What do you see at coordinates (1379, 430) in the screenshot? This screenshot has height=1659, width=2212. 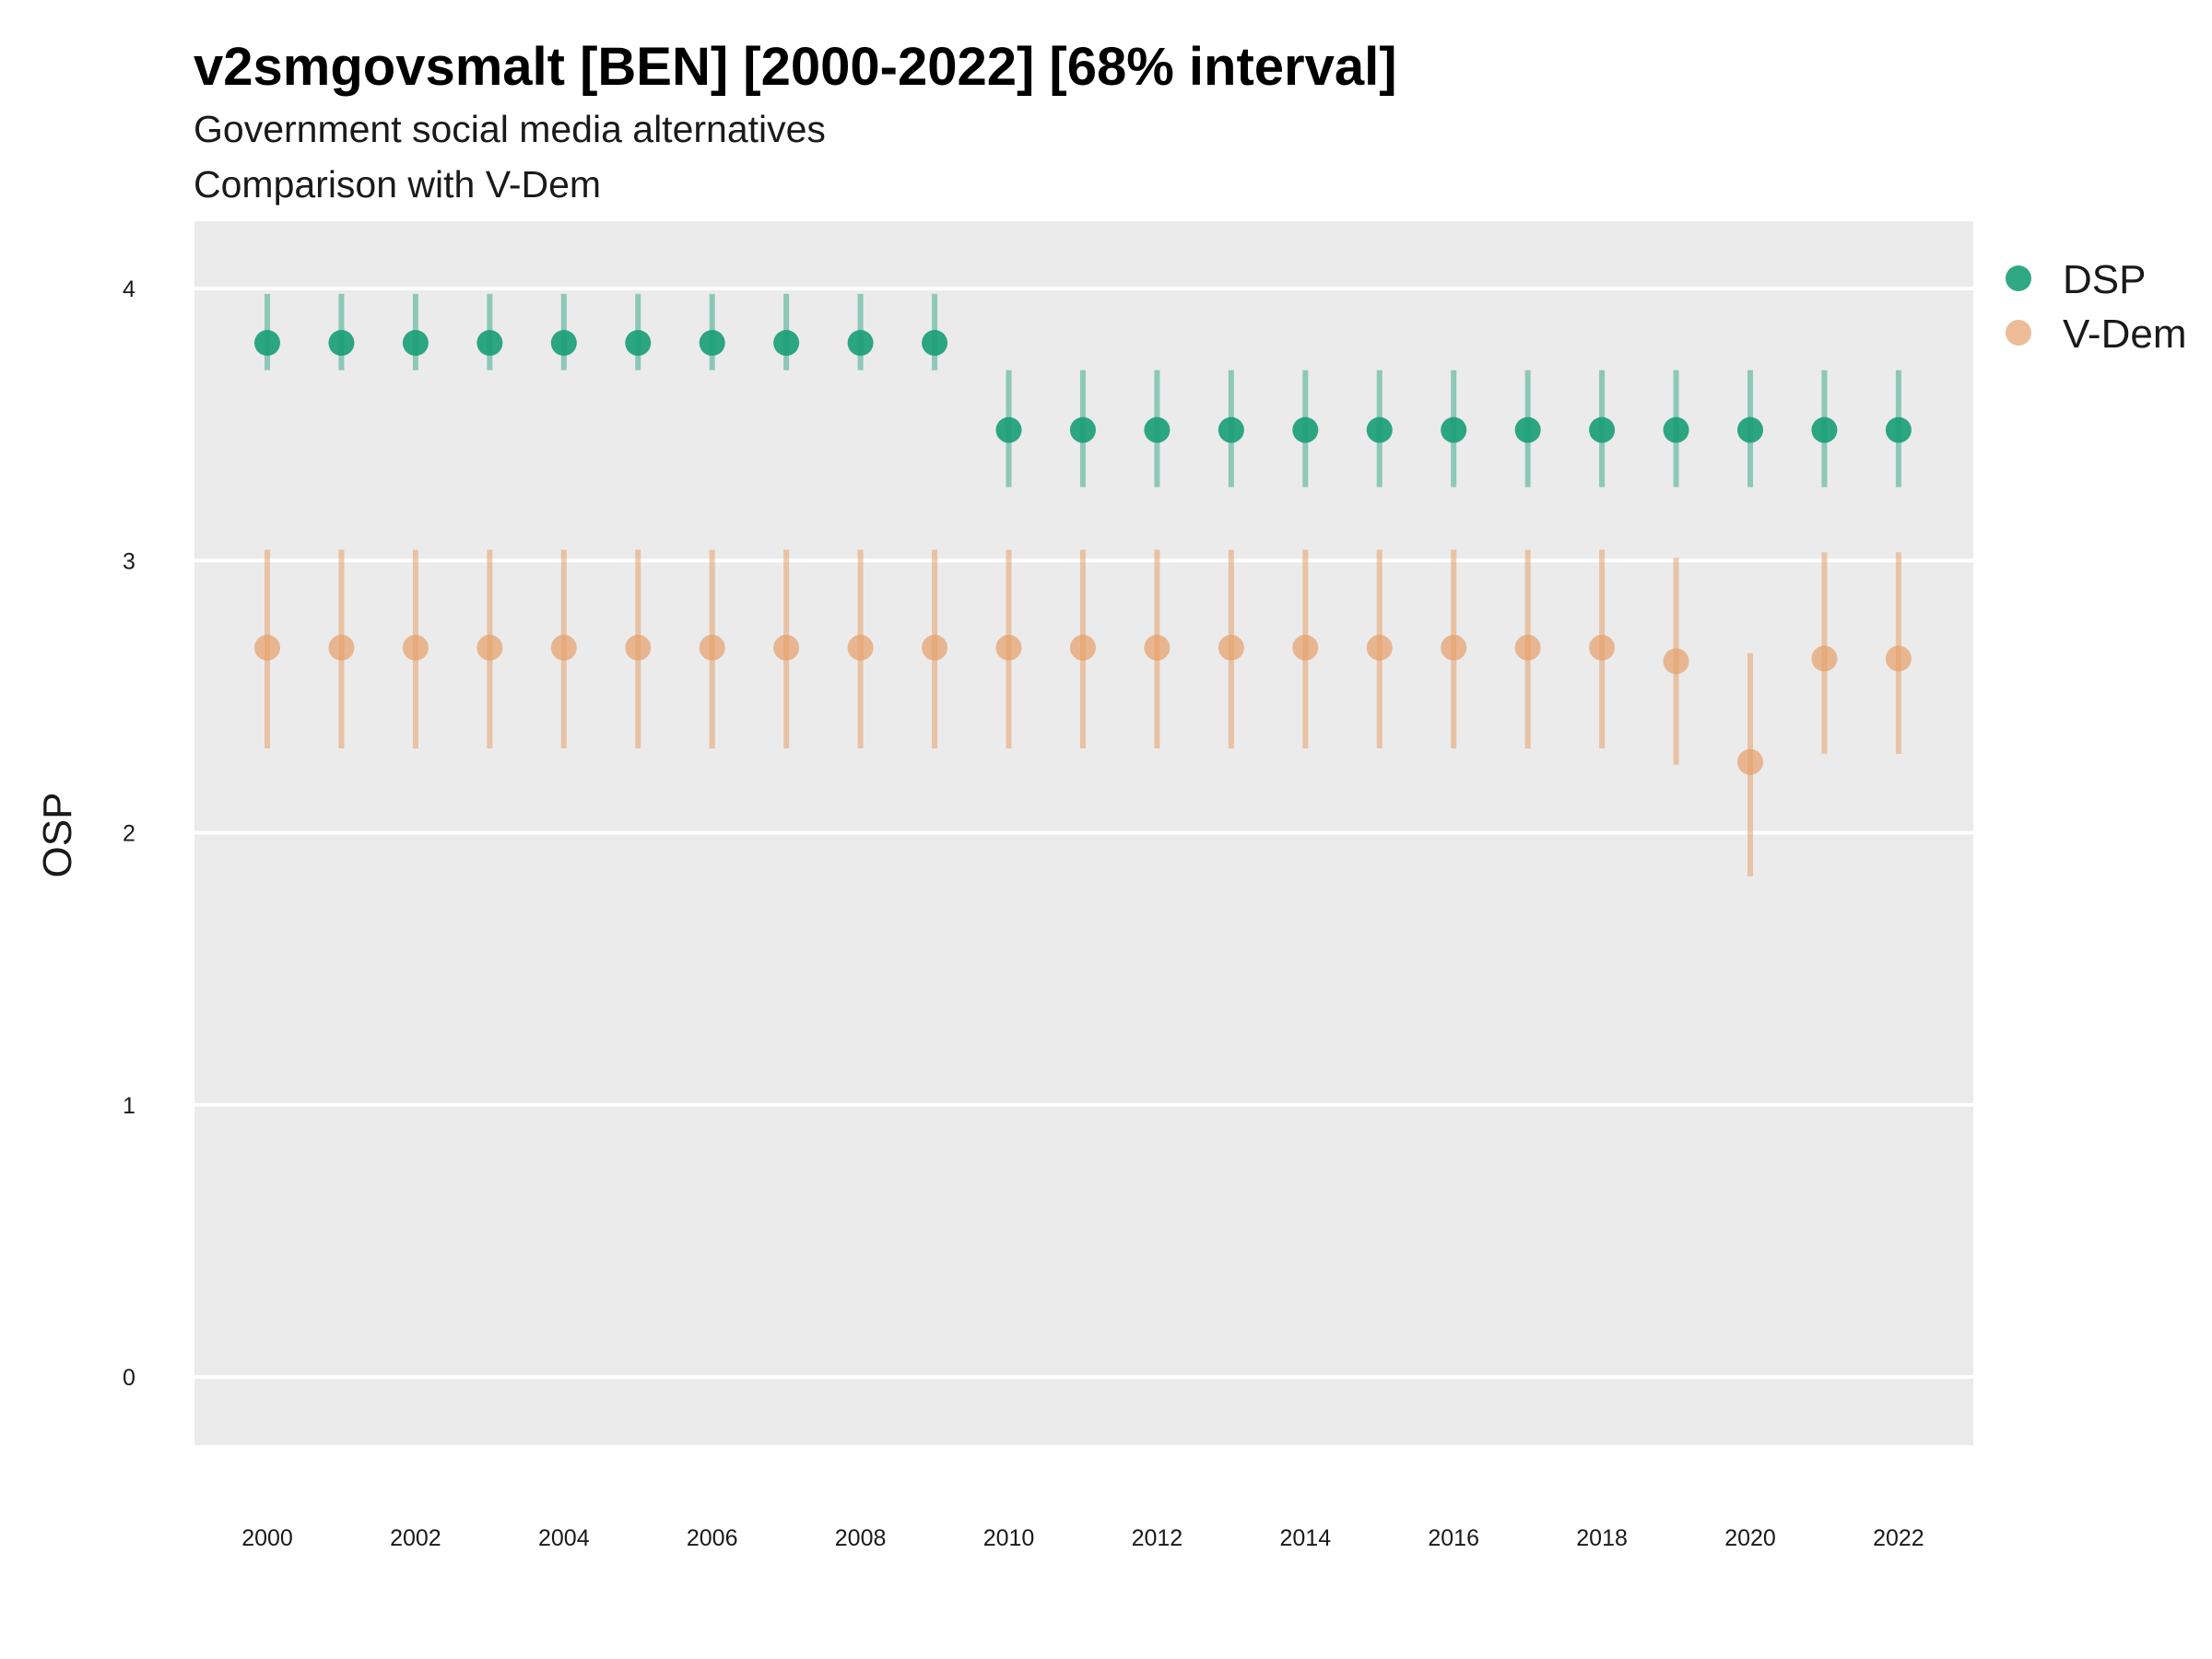 I see `point-dsp-2015` at bounding box center [1379, 430].